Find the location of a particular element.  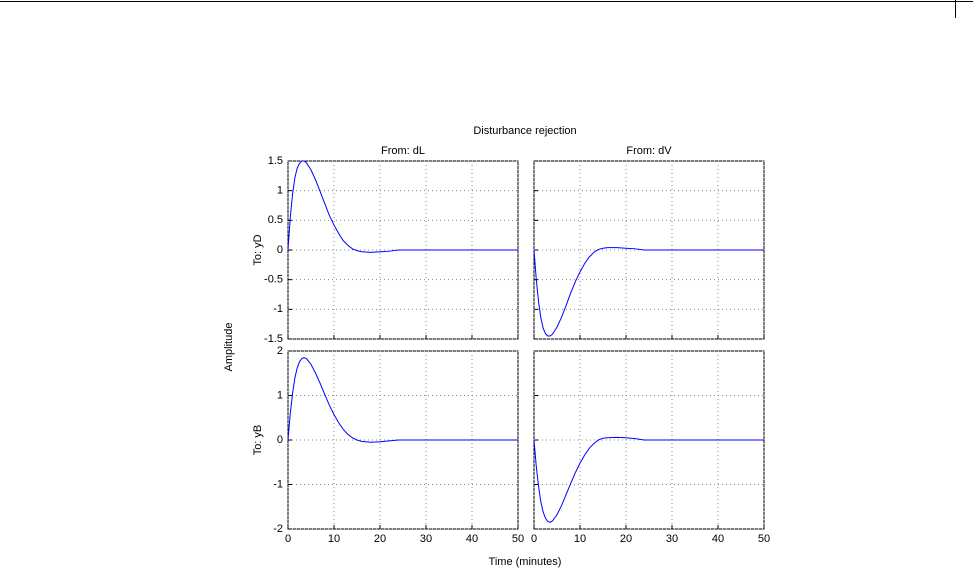

y-tick-label: -0.5 is located at coordinates (273, 280).